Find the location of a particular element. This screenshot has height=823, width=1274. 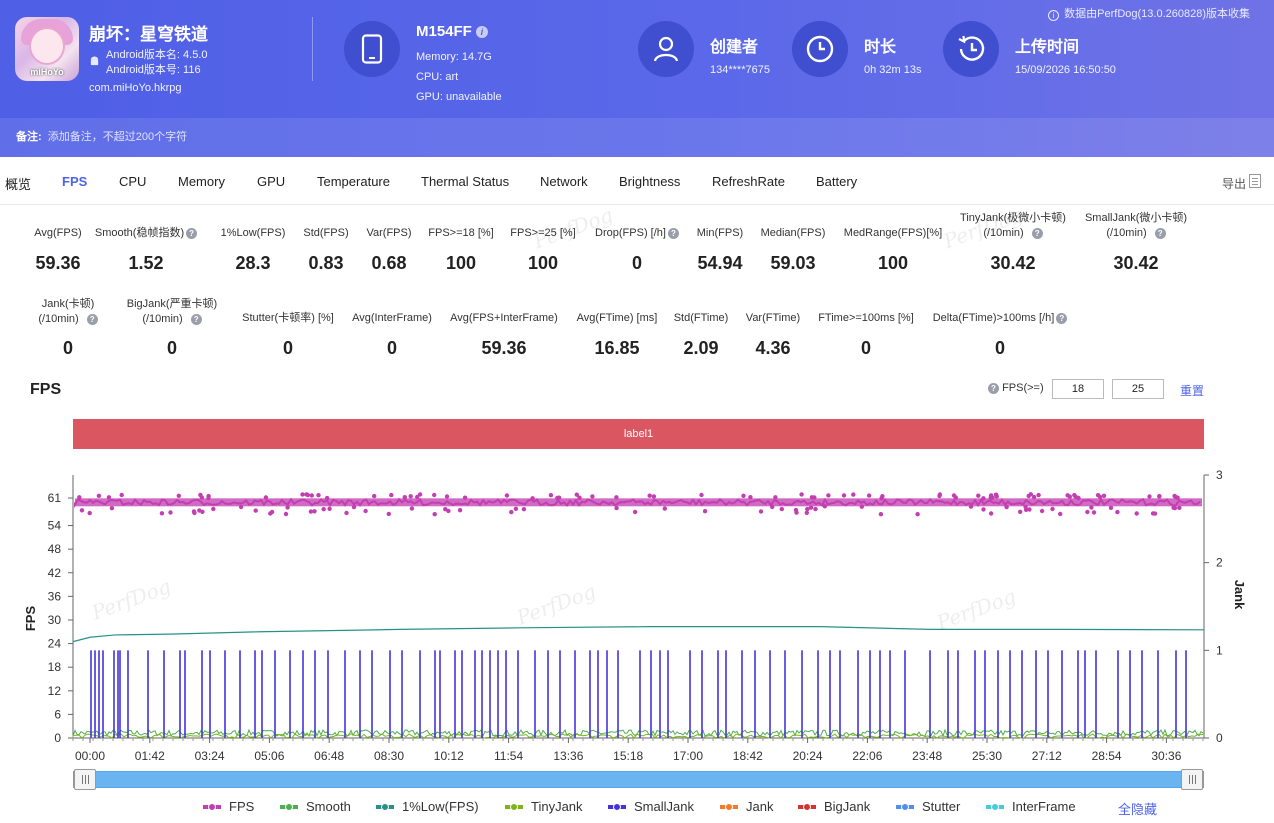

reset-button: 重置 is located at coordinates (1192, 391).